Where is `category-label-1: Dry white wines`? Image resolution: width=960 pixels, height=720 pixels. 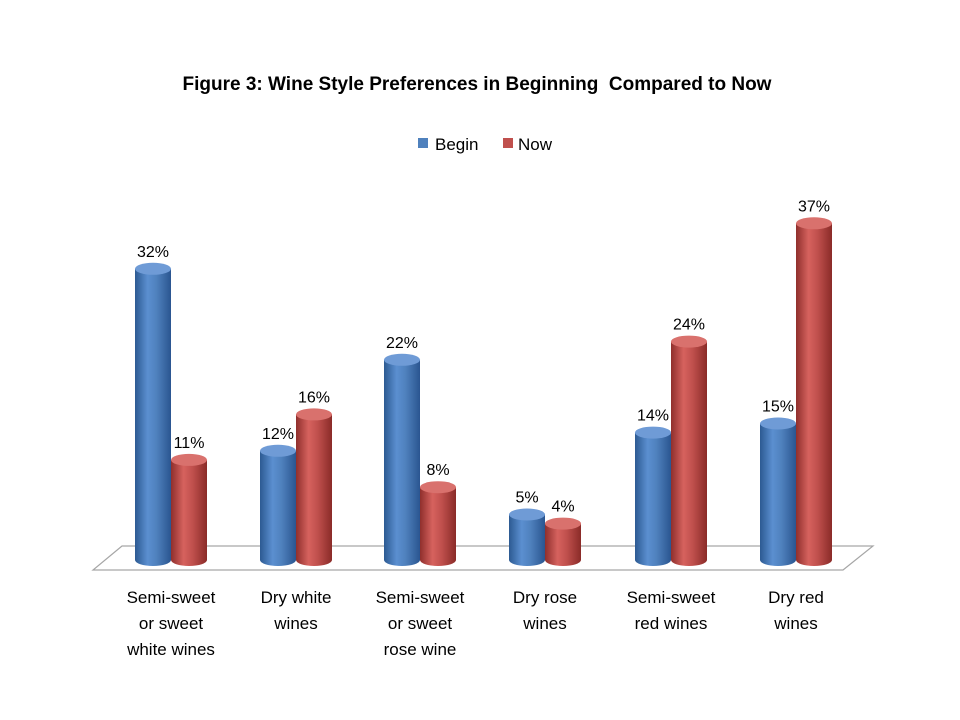 category-label-1: Dry white wines is located at coordinates (296, 610).